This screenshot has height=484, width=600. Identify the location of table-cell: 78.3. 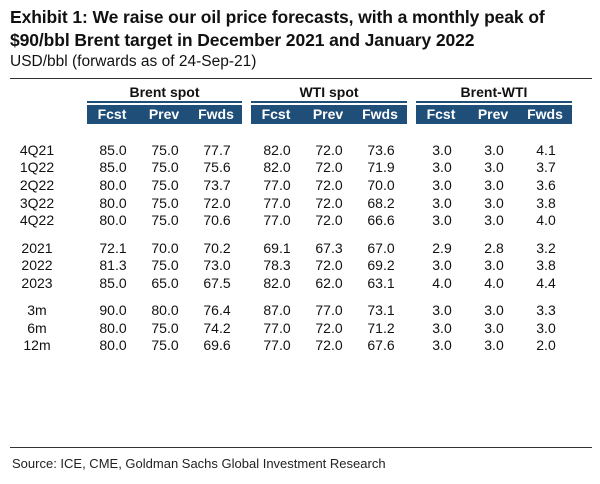
(277, 265).